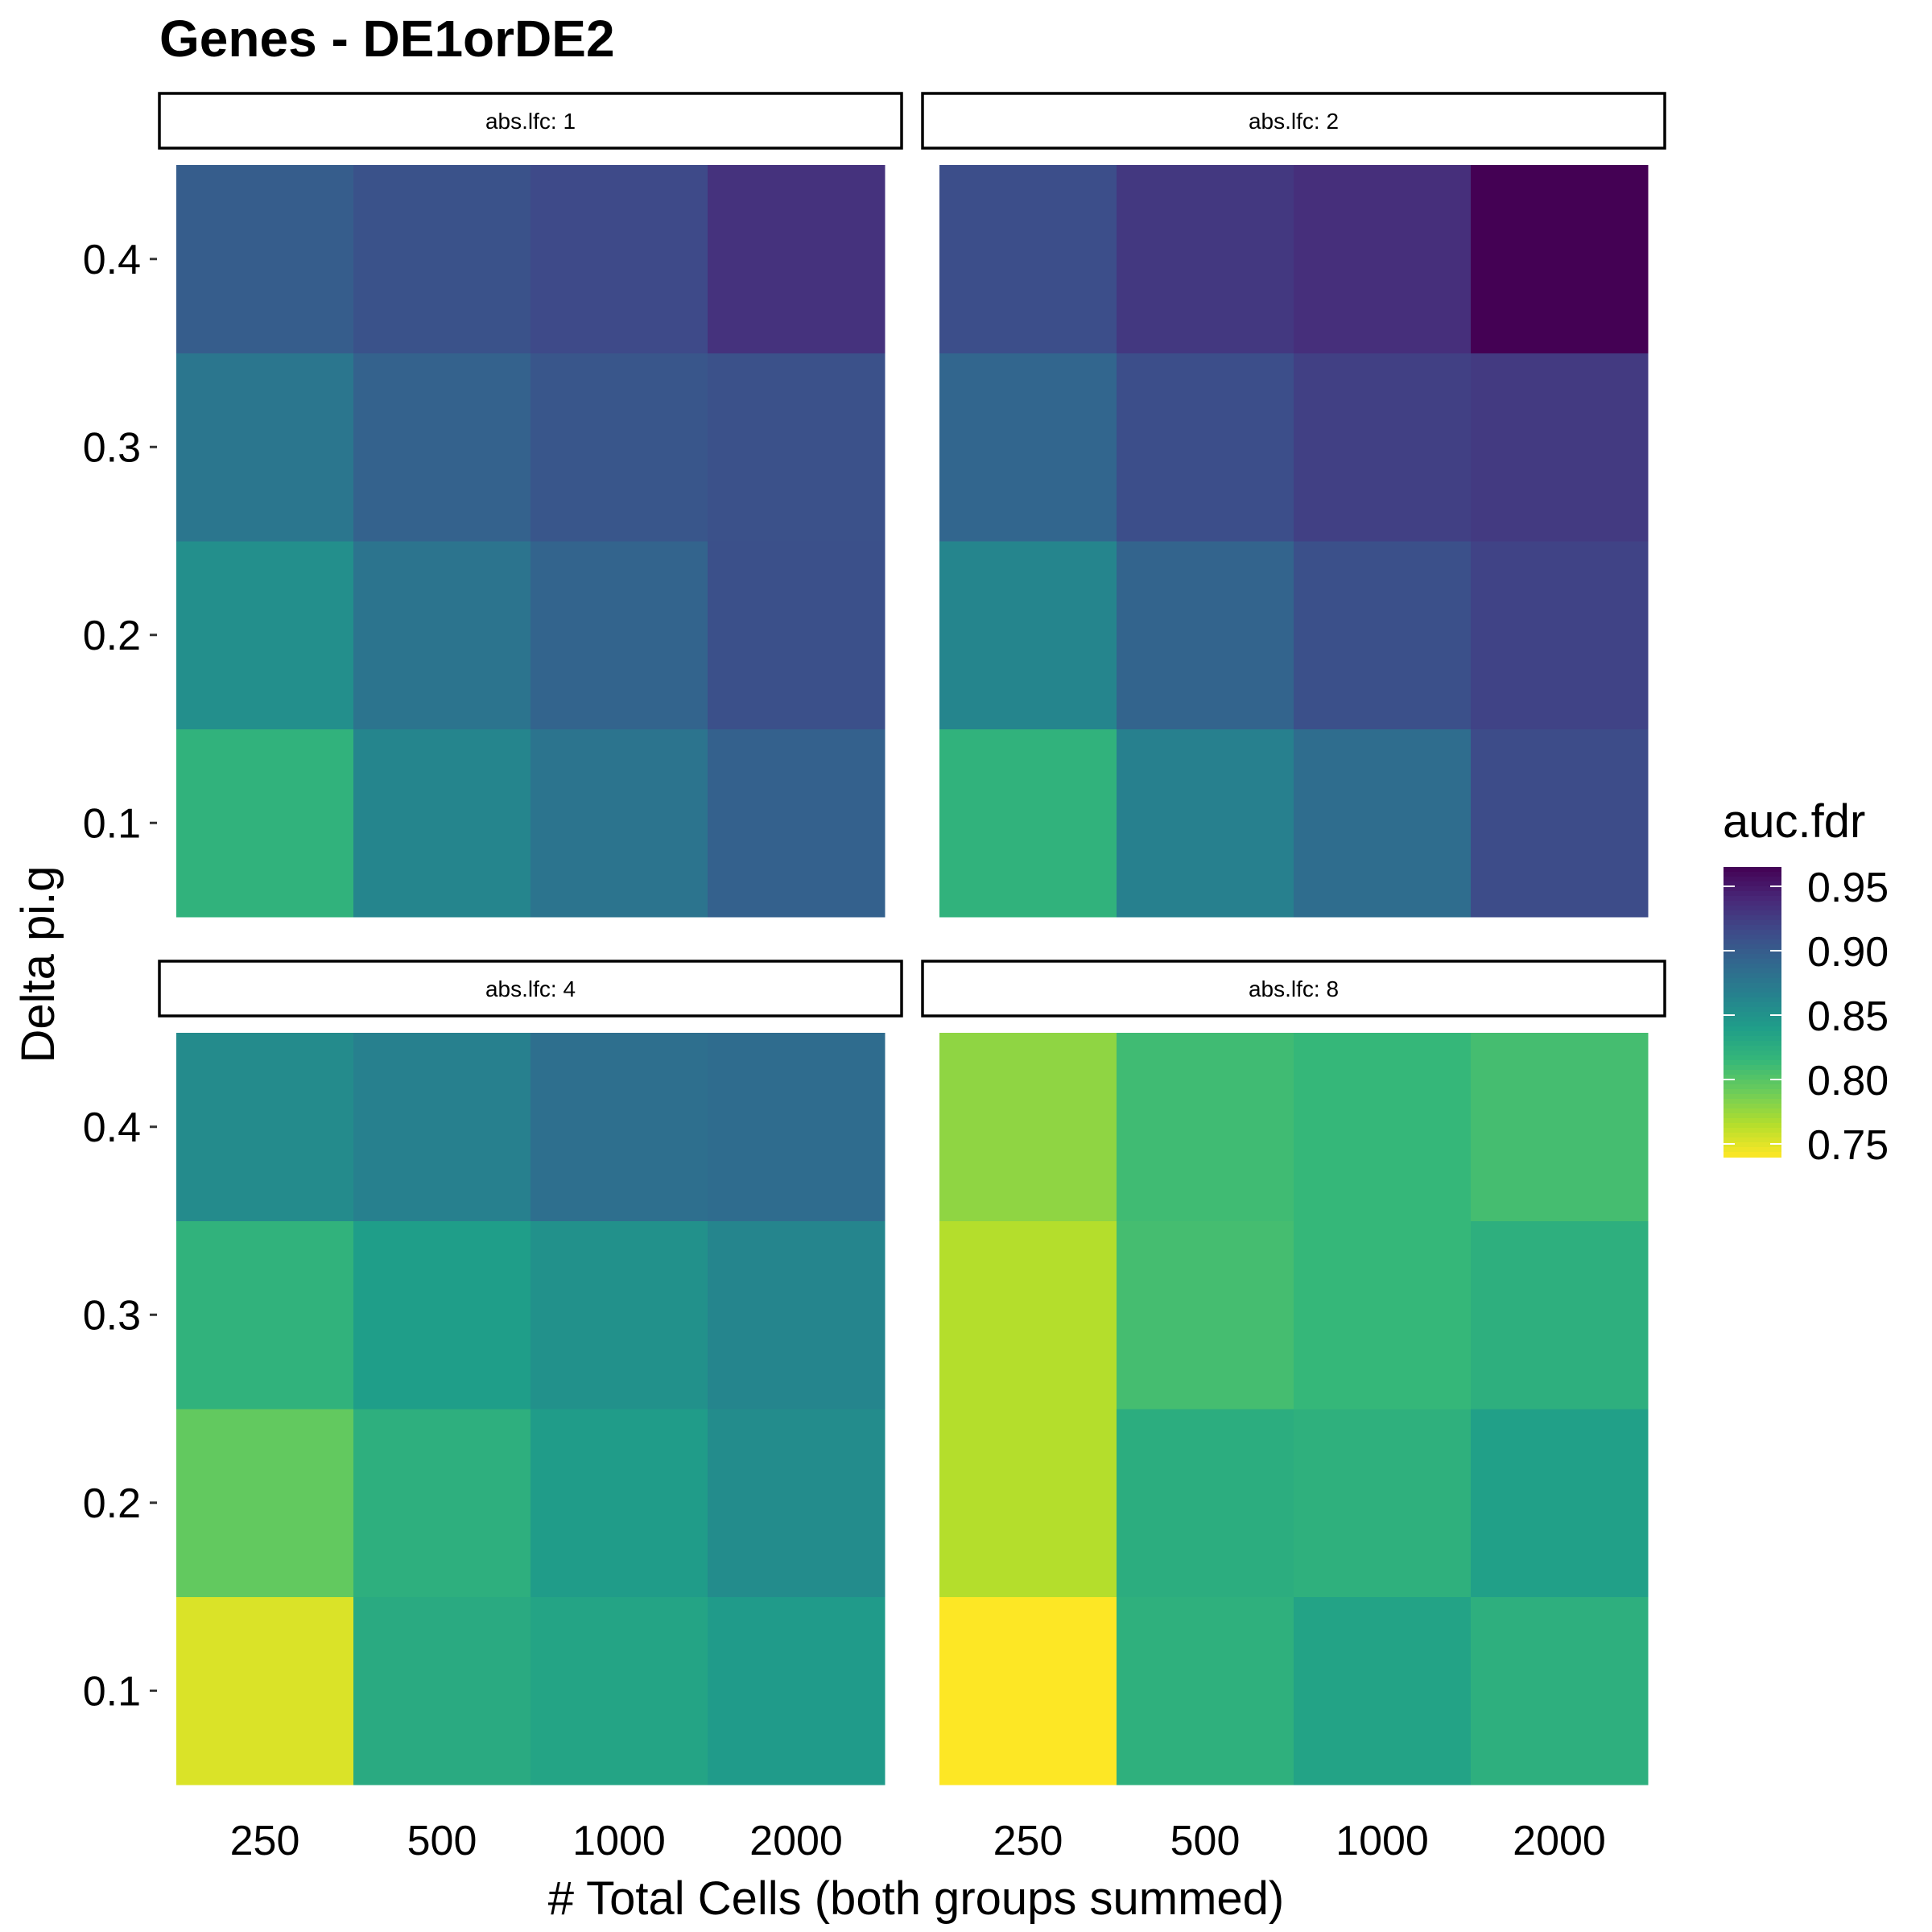  I want to click on color-legend: auc.fdr 0.95 0.90 0.85 0.80 0.75, so click(1806, 982).